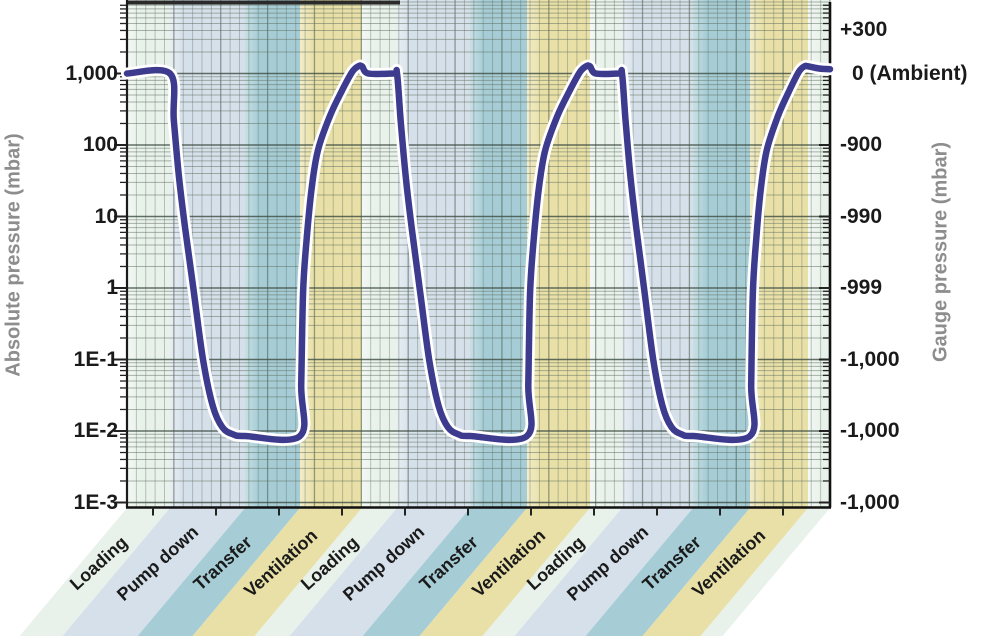 The height and width of the screenshot is (636, 1000). I want to click on ytick-label-right: -999, so click(861, 287).